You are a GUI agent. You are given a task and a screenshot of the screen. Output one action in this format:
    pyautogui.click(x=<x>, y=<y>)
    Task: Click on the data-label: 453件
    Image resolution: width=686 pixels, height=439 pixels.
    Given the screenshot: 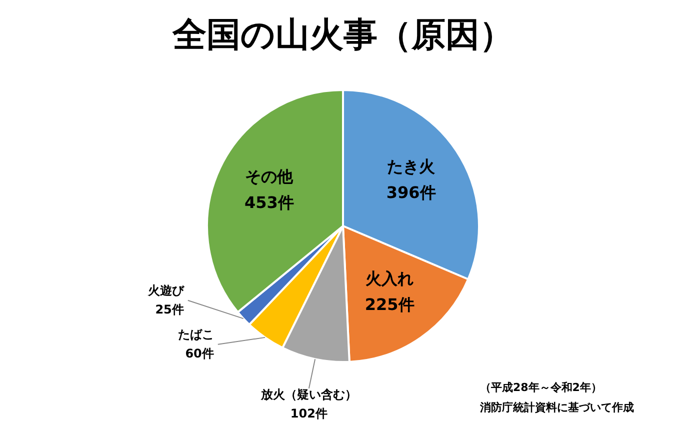 What is the action you would take?
    pyautogui.click(x=269, y=202)
    